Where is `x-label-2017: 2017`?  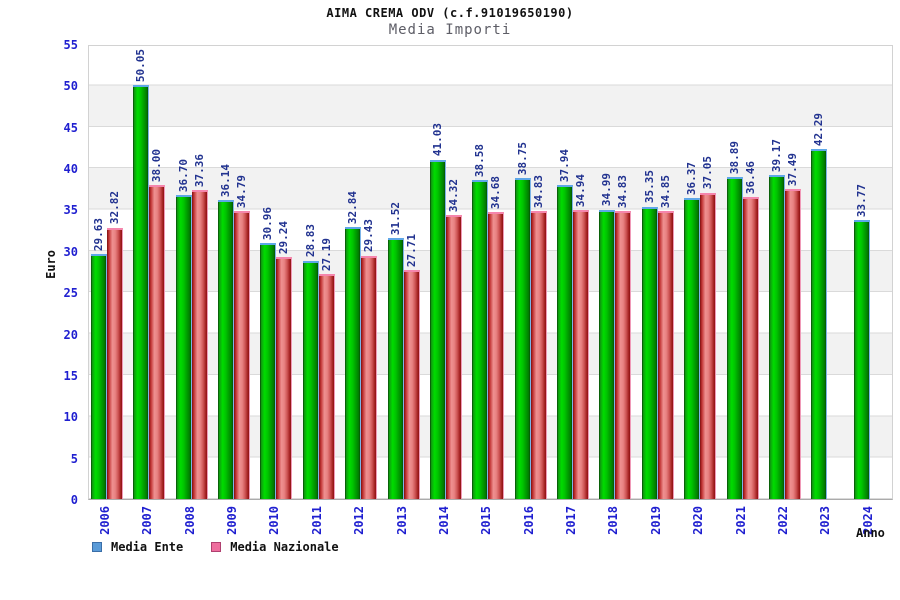 x-label-2017: 2017 is located at coordinates (571, 520).